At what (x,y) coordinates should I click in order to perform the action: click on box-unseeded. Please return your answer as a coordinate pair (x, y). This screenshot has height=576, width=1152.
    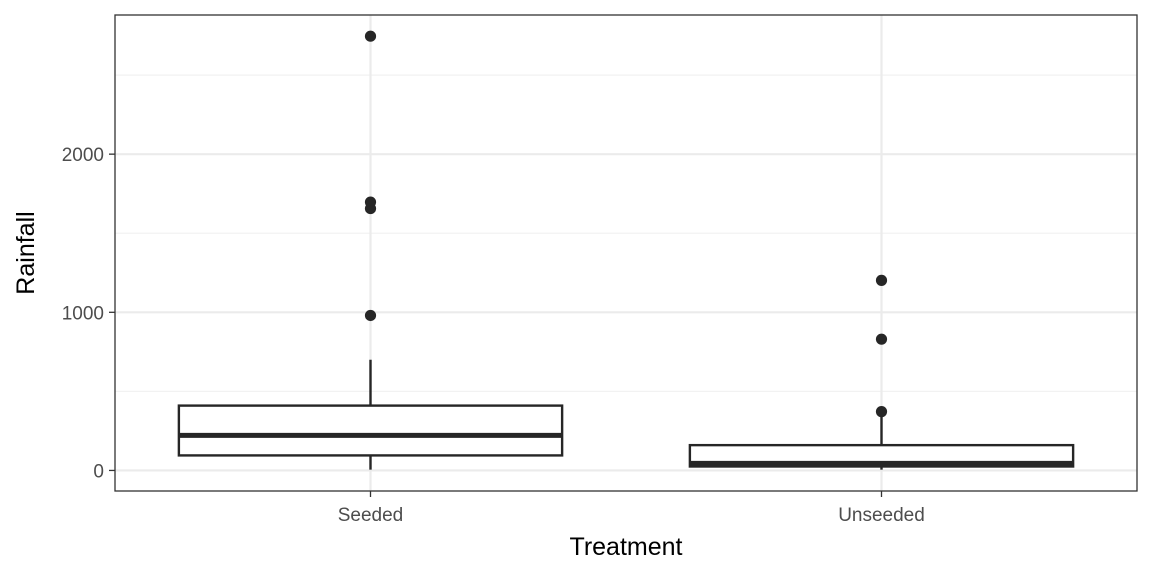
    Looking at the image, I should click on (881, 442).